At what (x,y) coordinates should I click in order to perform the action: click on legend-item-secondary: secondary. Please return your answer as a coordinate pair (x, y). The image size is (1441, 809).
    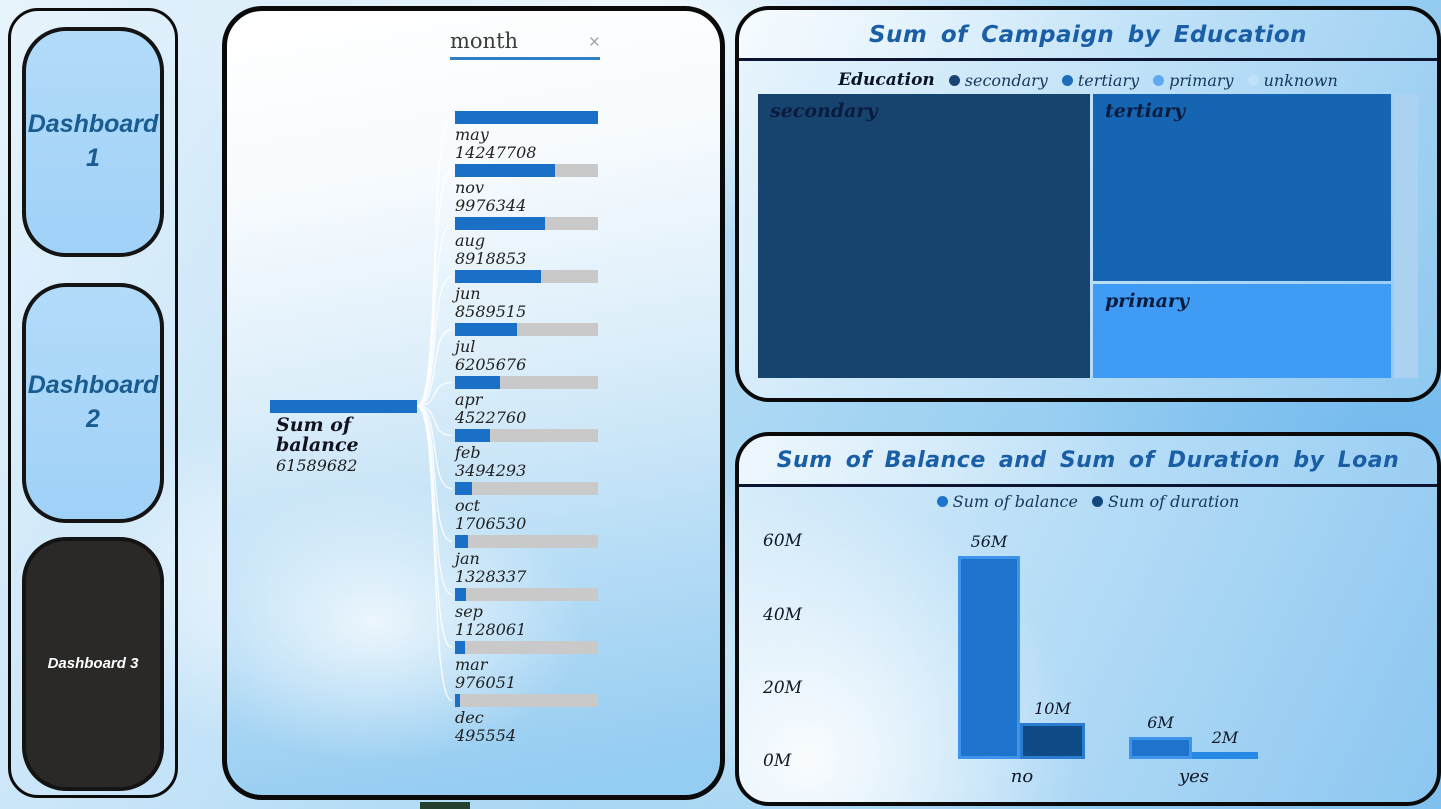
    Looking at the image, I should click on (998, 80).